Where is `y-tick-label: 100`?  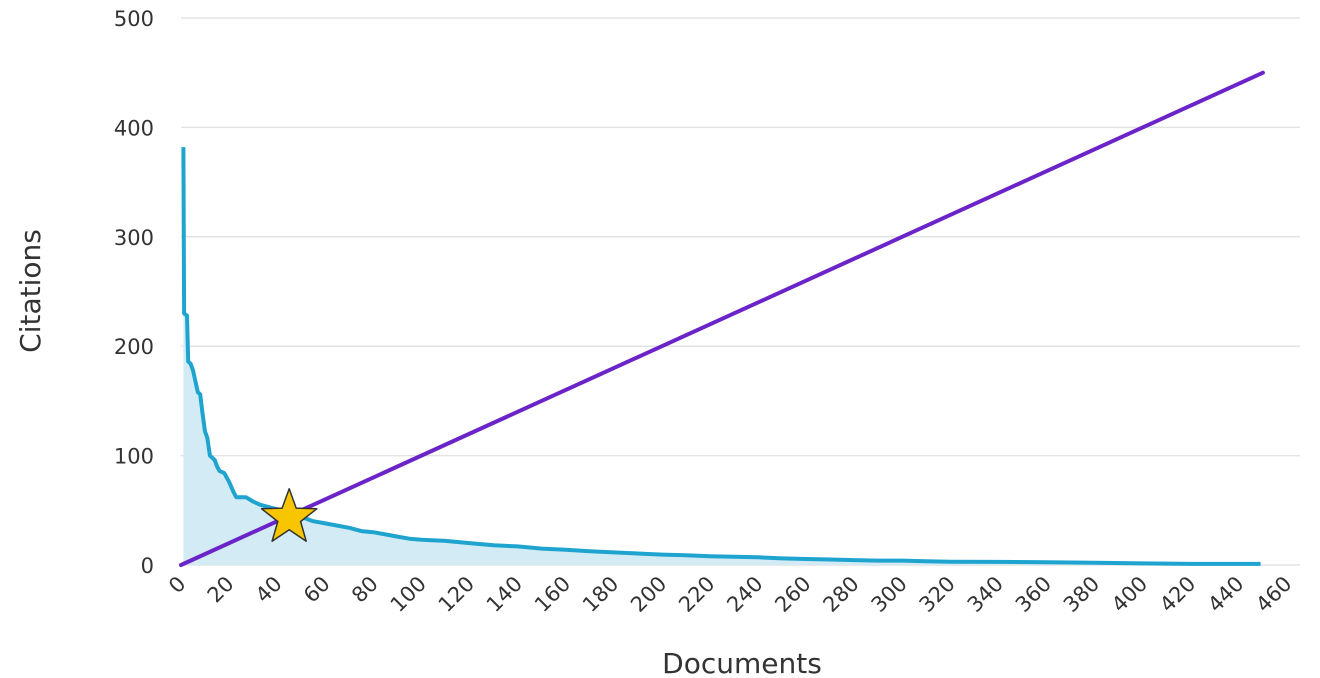
y-tick-label: 100 is located at coordinates (134, 457).